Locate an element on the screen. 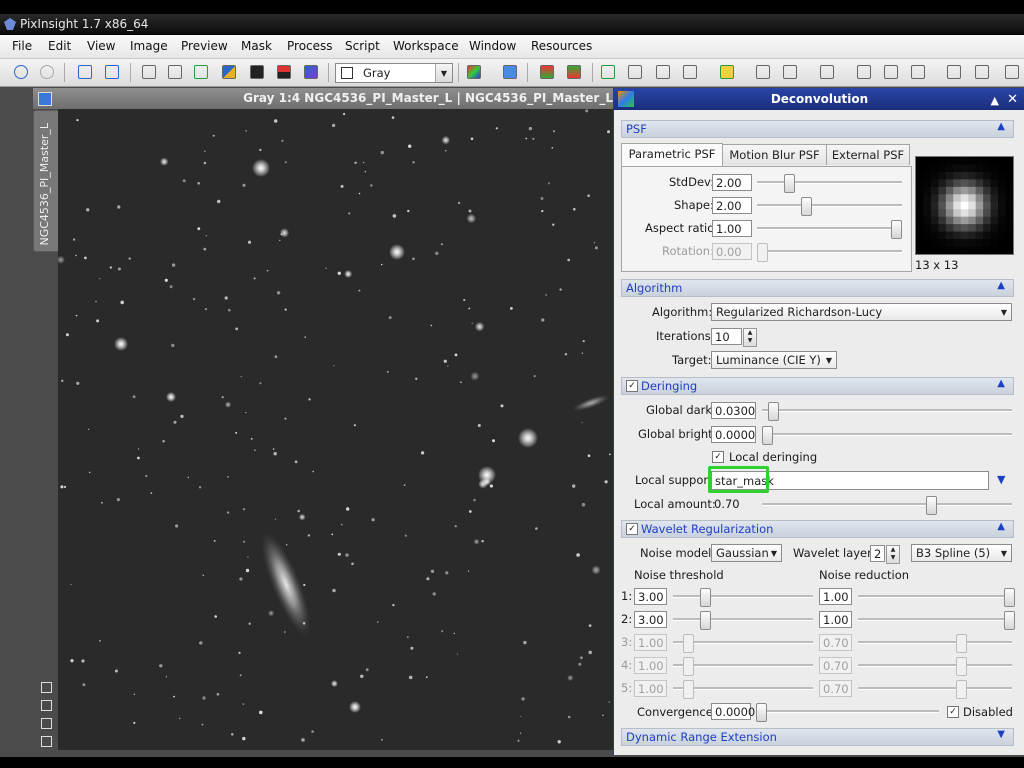 The image size is (1024, 768). window-tile-icon is located at coordinates (690, 72).